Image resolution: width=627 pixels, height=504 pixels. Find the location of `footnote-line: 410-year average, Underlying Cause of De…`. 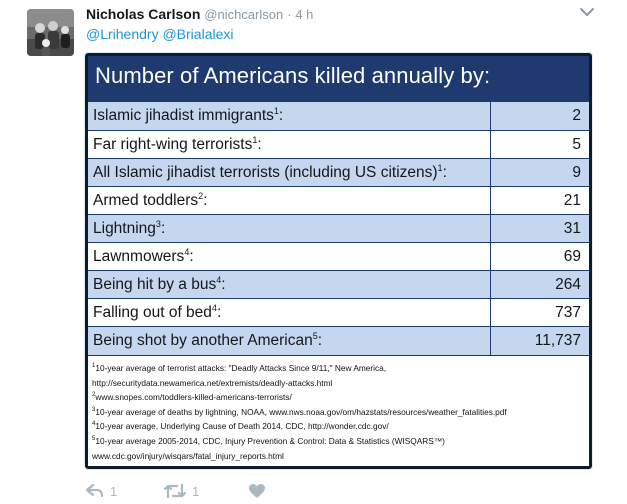

footnote-line: 410-year average, Underlying Cause of De… is located at coordinates (339, 426).